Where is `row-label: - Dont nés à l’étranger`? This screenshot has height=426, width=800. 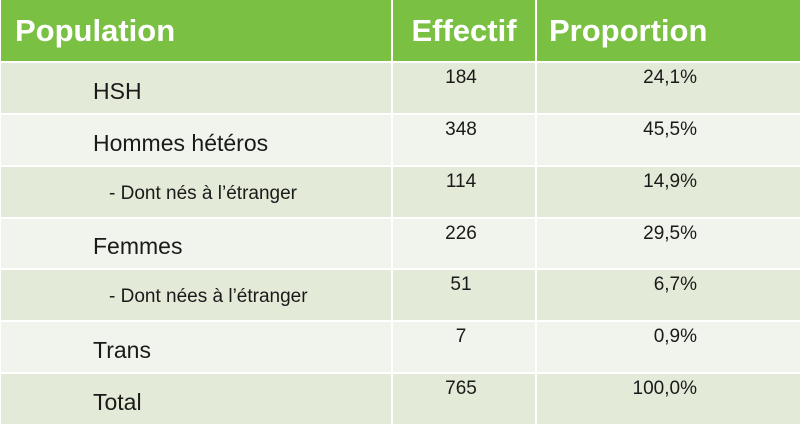 row-label: - Dont nés à l’étranger is located at coordinates (197, 192).